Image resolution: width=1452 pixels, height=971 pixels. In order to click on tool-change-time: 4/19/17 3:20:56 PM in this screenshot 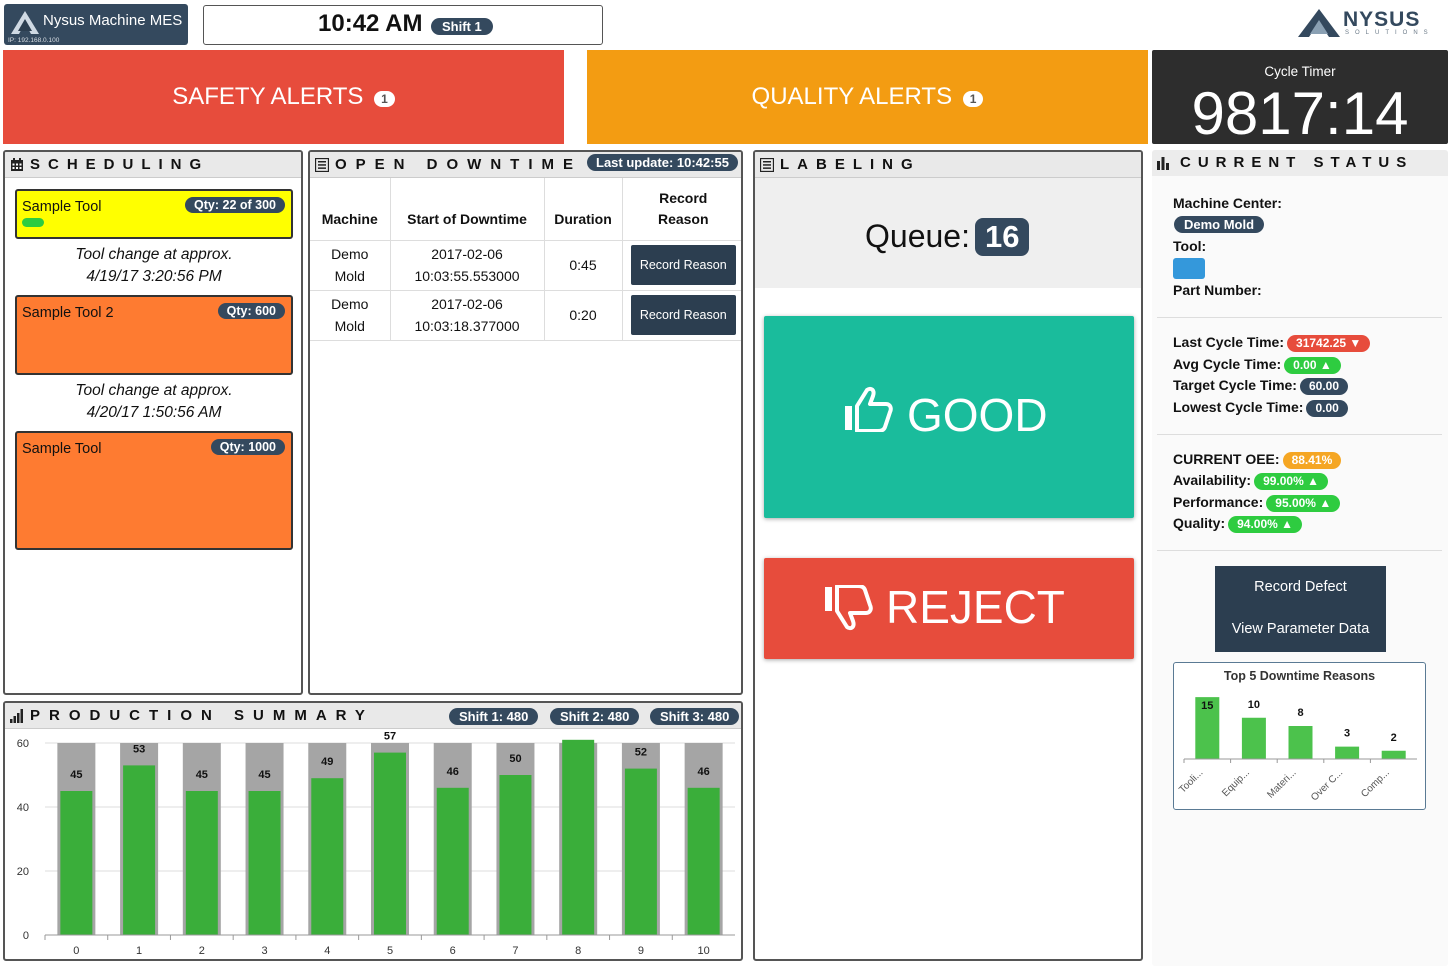, I will do `click(154, 276)`.